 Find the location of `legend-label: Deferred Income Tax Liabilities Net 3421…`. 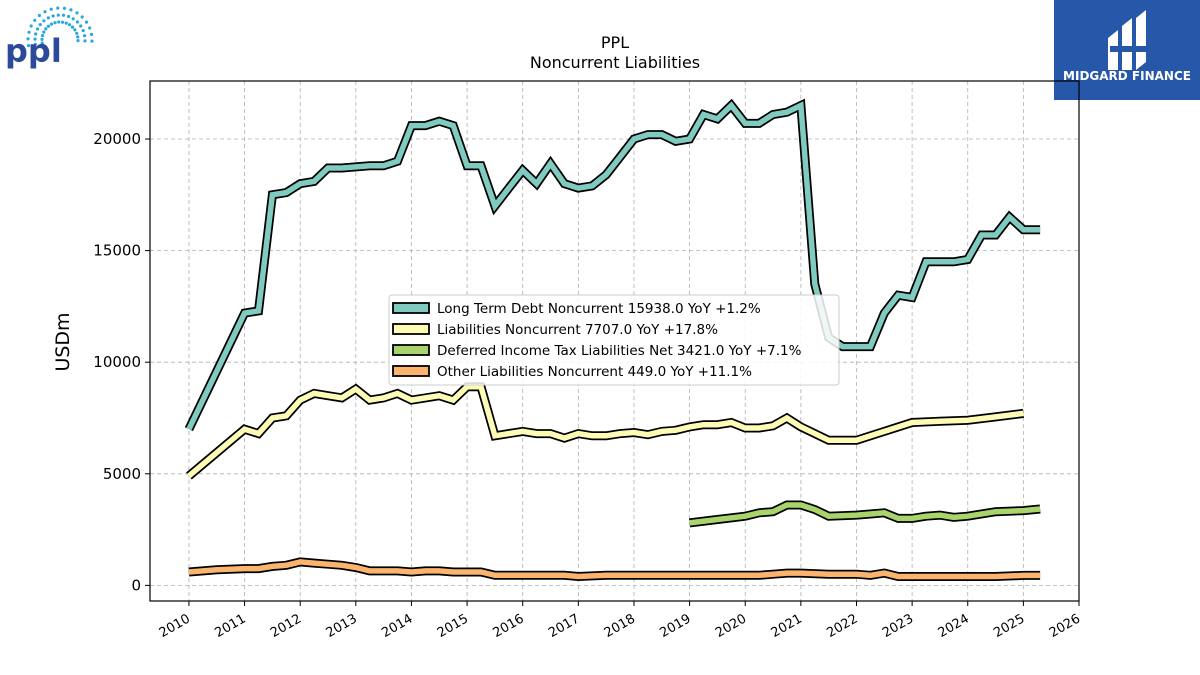

legend-label: Deferred Income Tax Liabilities Net 3421… is located at coordinates (619, 351).